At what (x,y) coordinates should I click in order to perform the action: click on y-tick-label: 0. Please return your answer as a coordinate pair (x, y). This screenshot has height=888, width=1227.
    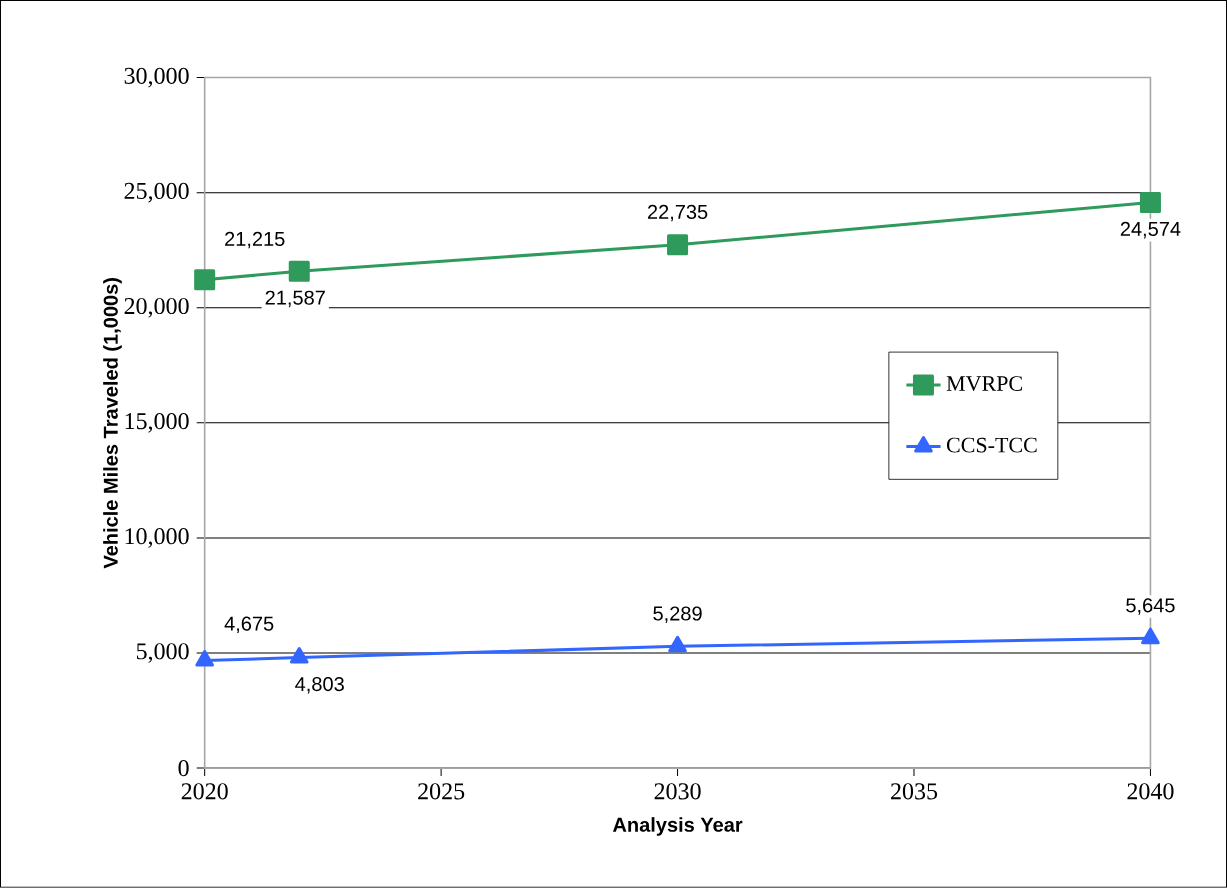
    Looking at the image, I should click on (183, 768).